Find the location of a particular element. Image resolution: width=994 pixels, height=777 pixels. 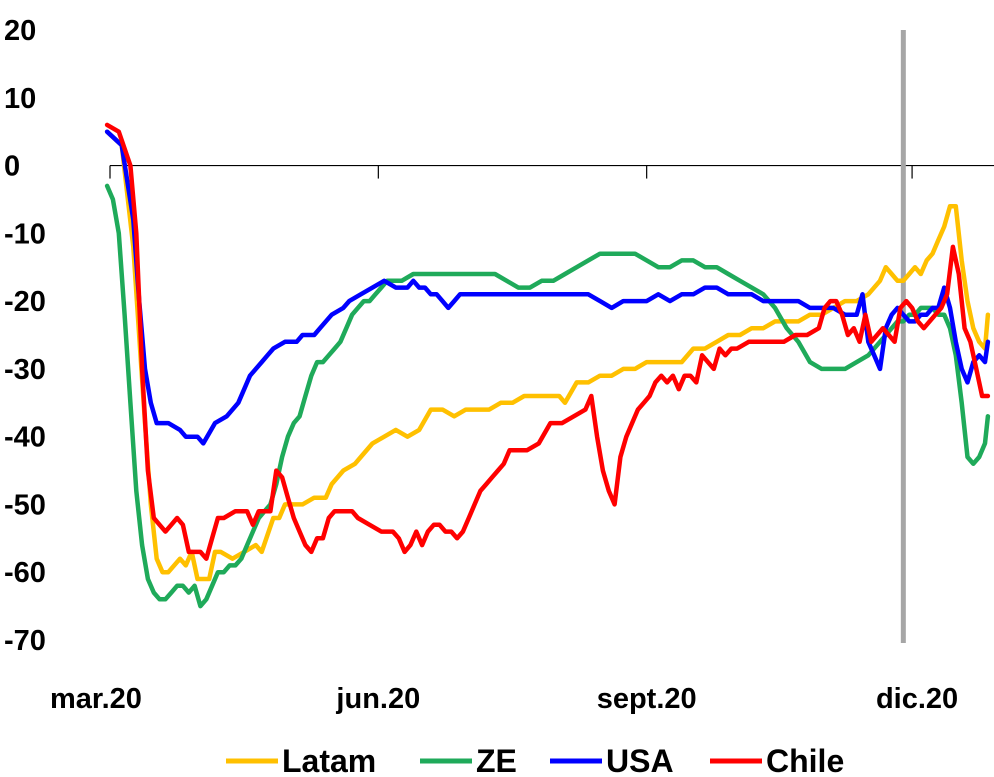

x-tick-label: jun.20 is located at coordinates (377, 699).